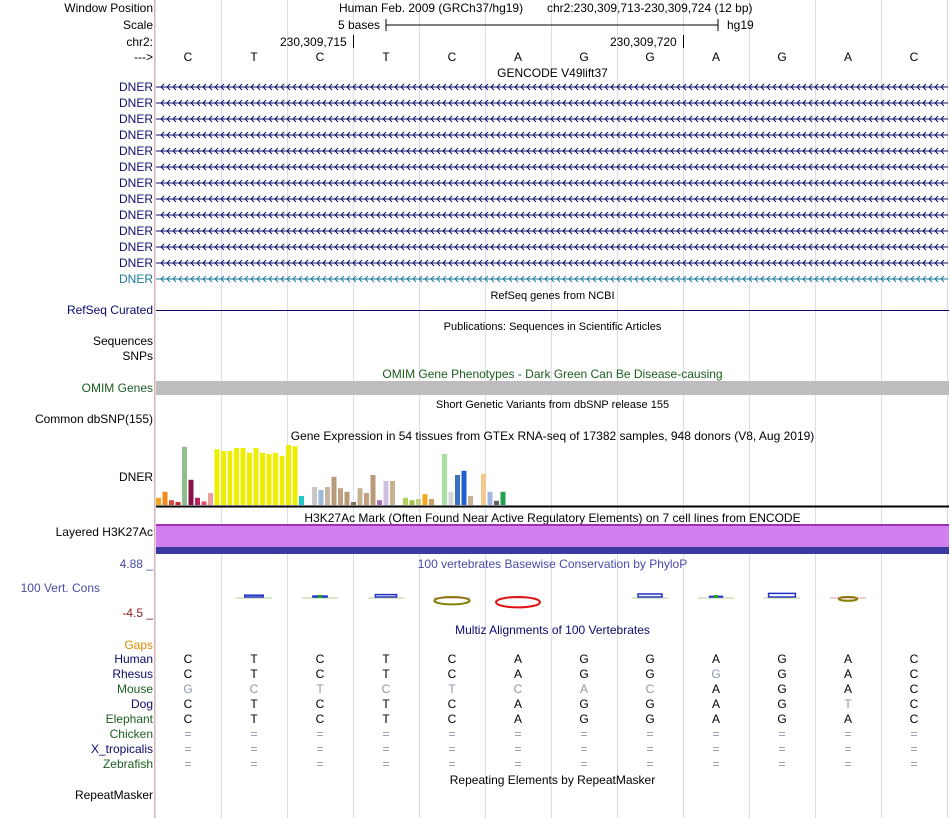  What do you see at coordinates (129, 719) in the screenshot?
I see `multiz-species-label: Elephant` at bounding box center [129, 719].